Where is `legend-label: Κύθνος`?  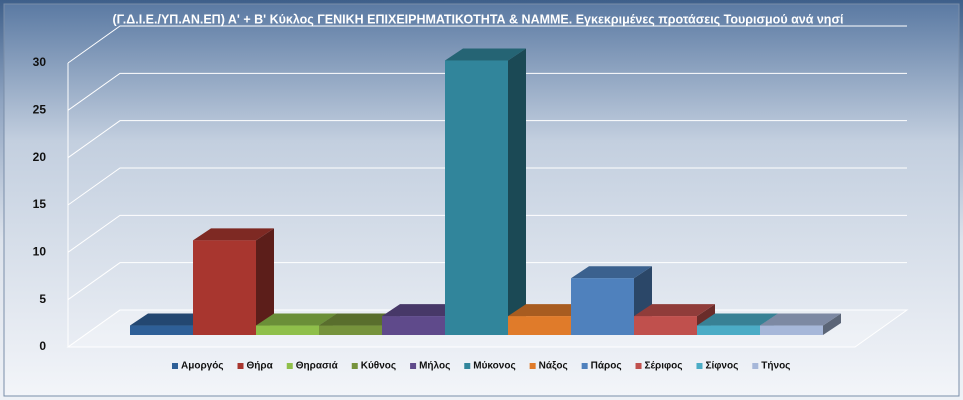 legend-label: Κύθνος is located at coordinates (378, 366).